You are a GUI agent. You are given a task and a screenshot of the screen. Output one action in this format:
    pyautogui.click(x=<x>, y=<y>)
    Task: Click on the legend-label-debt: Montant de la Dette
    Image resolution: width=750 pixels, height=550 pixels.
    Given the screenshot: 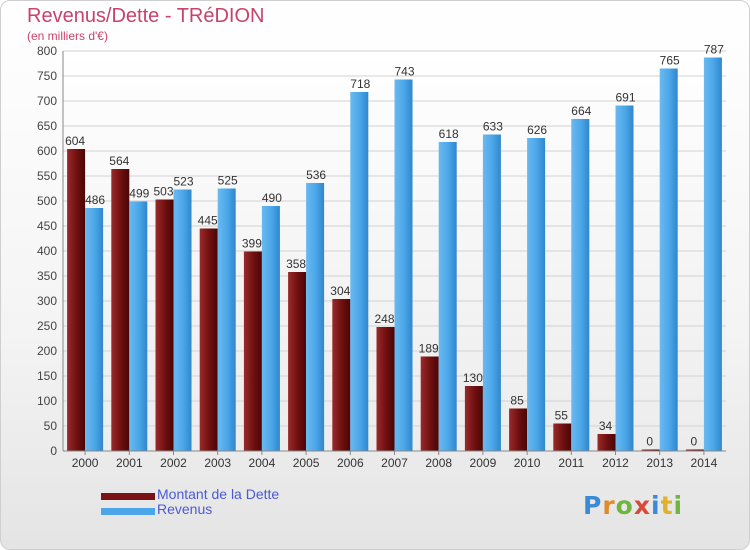 What is the action you would take?
    pyautogui.click(x=218, y=494)
    